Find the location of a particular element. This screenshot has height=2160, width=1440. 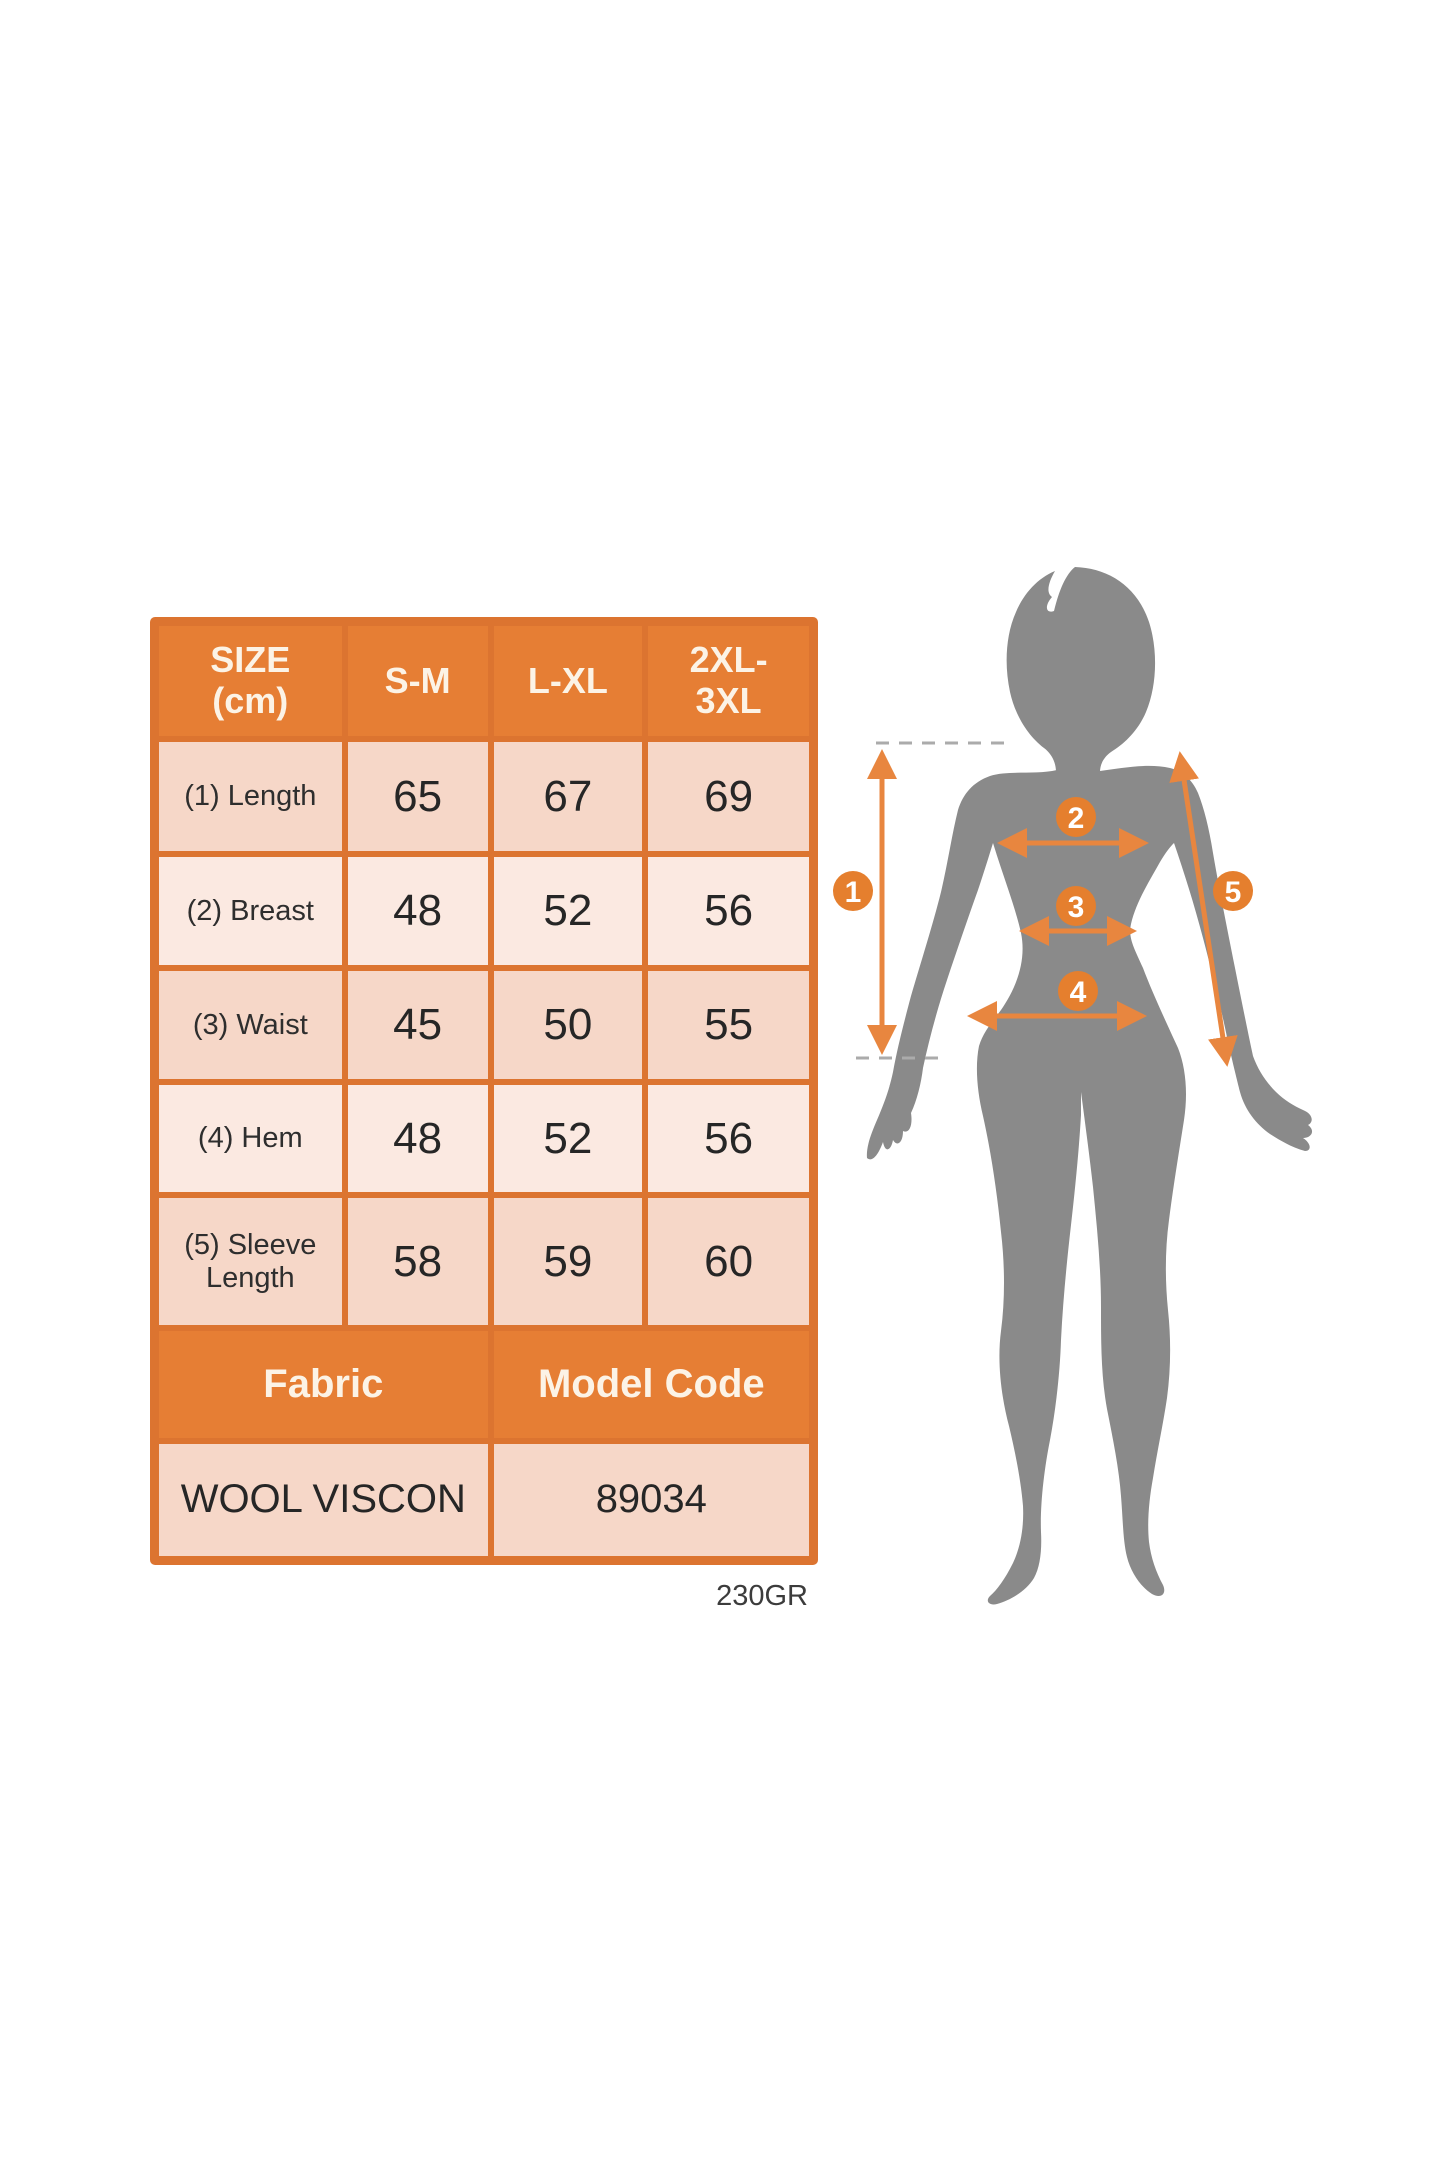

row-label-waist: (3) Waist is located at coordinates (250, 1024).